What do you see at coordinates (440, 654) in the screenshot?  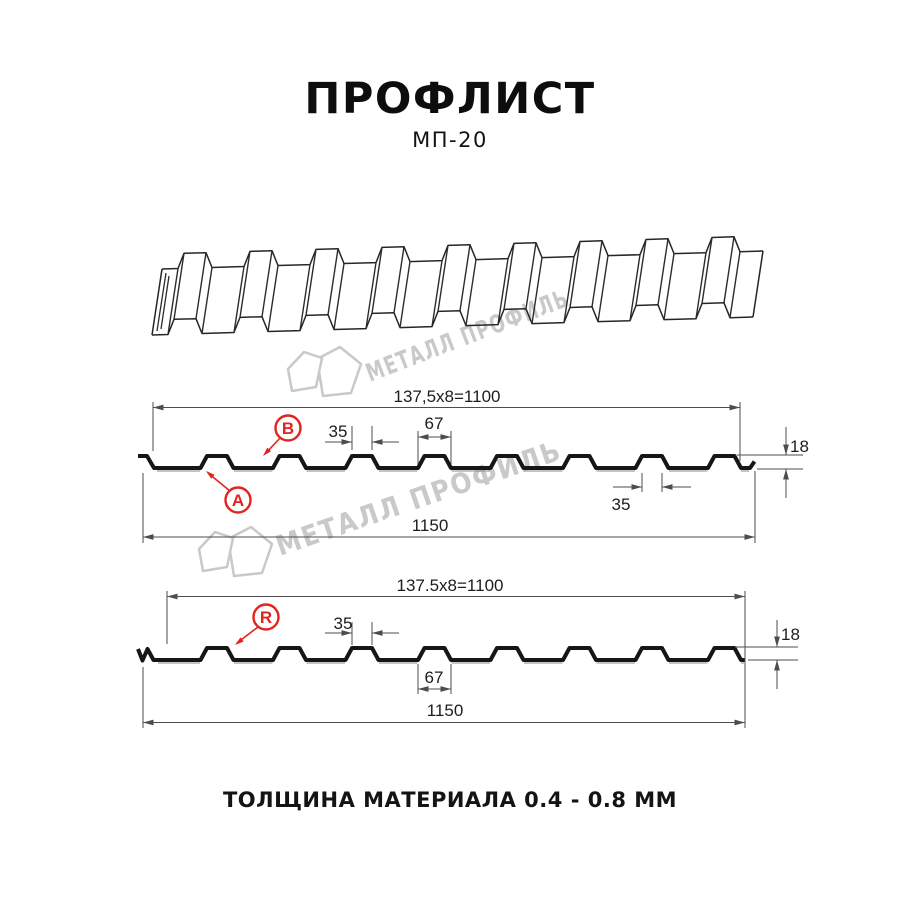 I see `profile-outline-r` at bounding box center [440, 654].